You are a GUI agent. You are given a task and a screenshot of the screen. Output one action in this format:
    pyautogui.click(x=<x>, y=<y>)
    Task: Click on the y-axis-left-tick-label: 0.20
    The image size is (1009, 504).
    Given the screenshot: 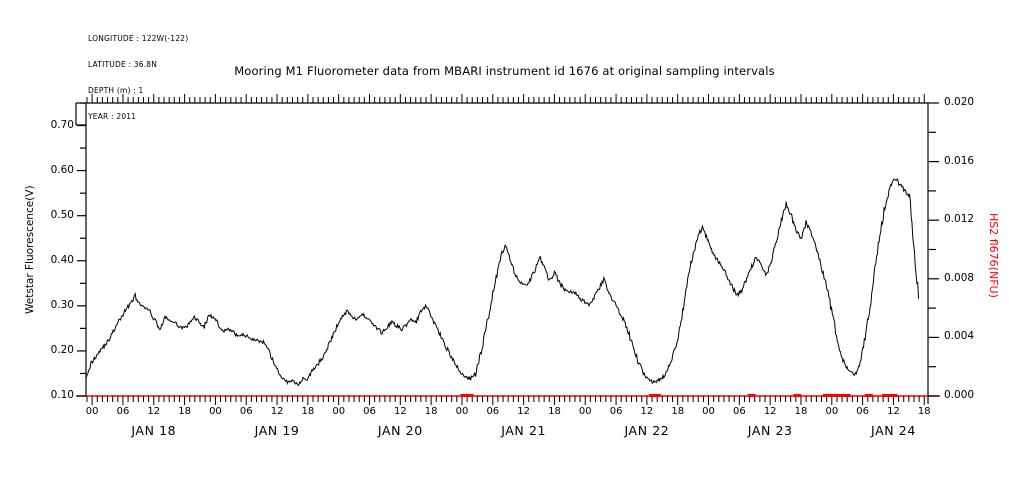 What is the action you would take?
    pyautogui.click(x=62, y=349)
    